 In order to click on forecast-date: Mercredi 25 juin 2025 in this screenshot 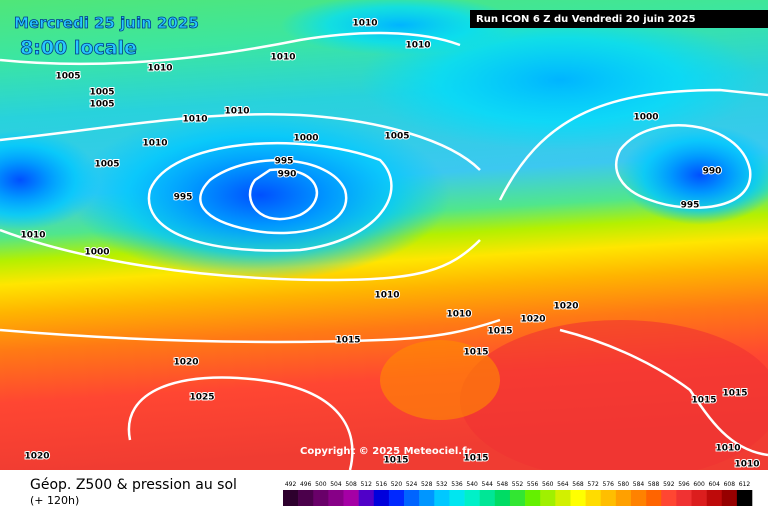, I will do `click(106, 23)`.